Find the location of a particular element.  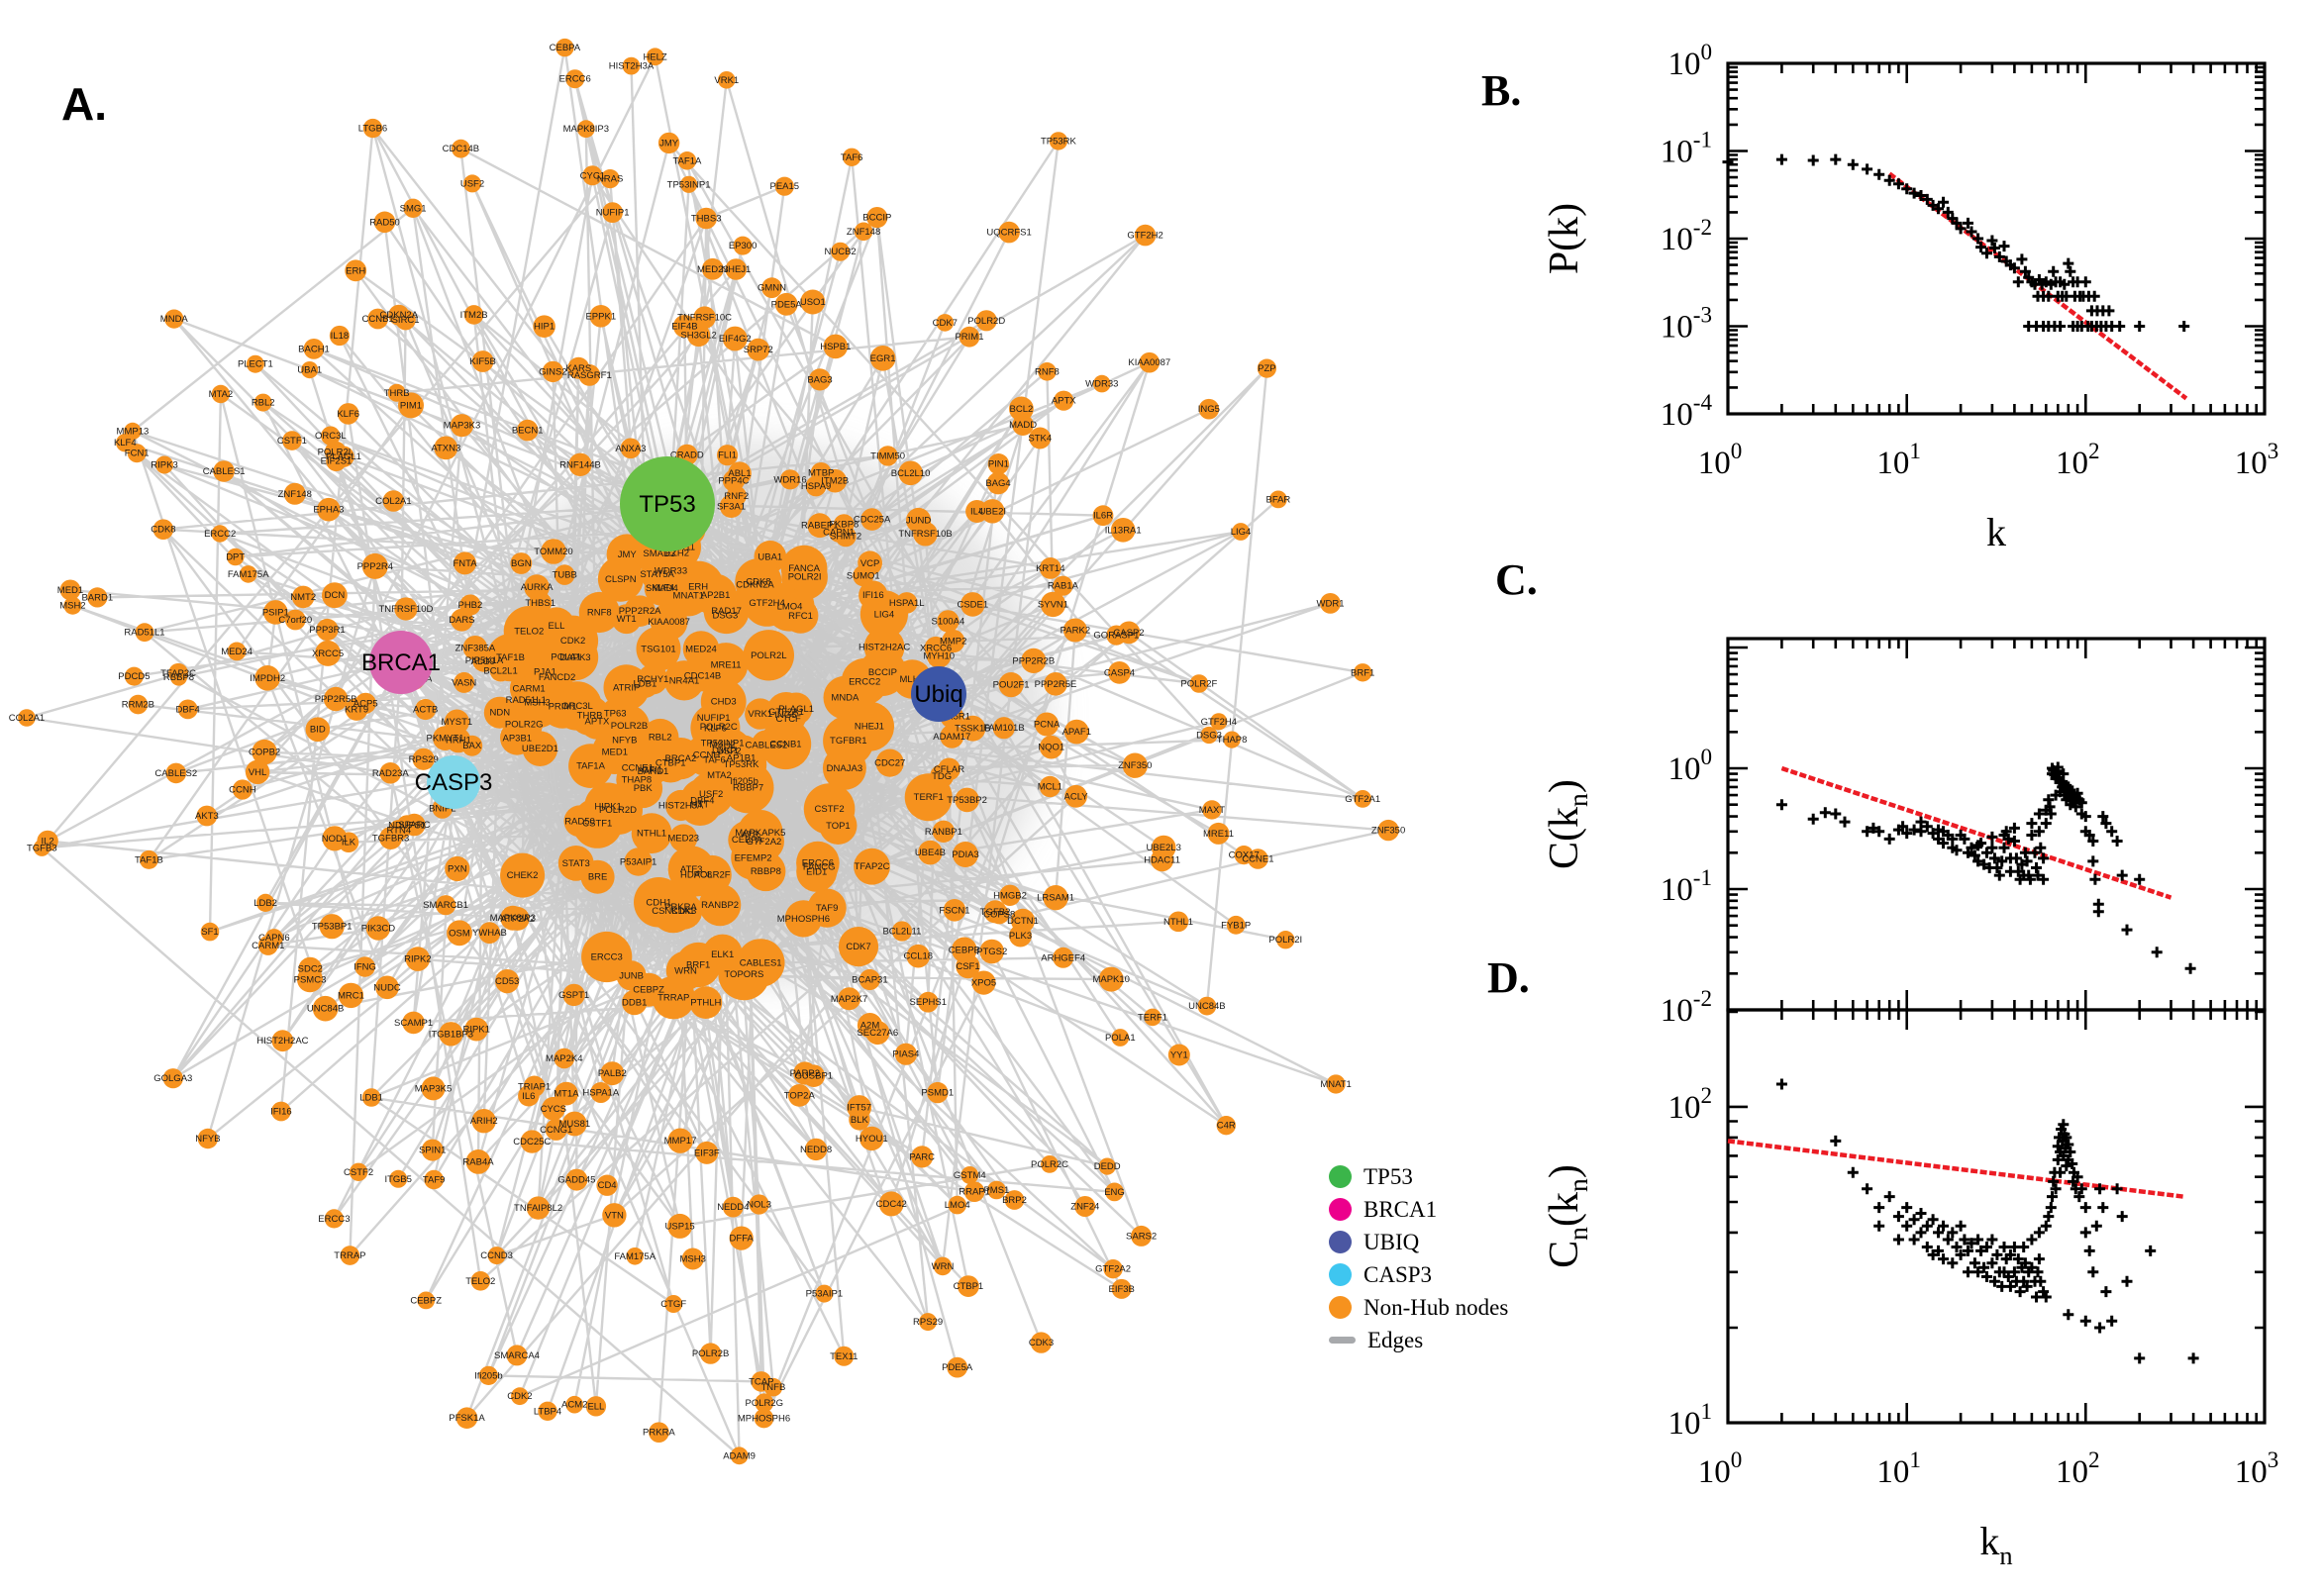

svg-text: UBE2D1 is located at coordinates (540, 749).